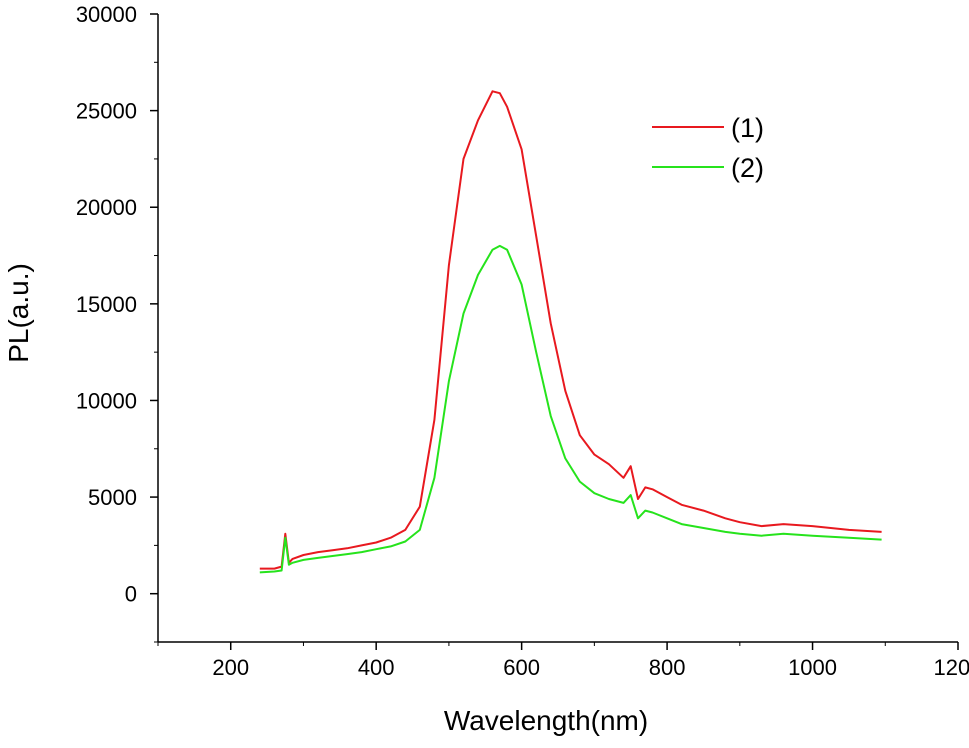 Image resolution: width=969 pixels, height=748 pixels. I want to click on y-tick-label: 0, so click(131, 594).